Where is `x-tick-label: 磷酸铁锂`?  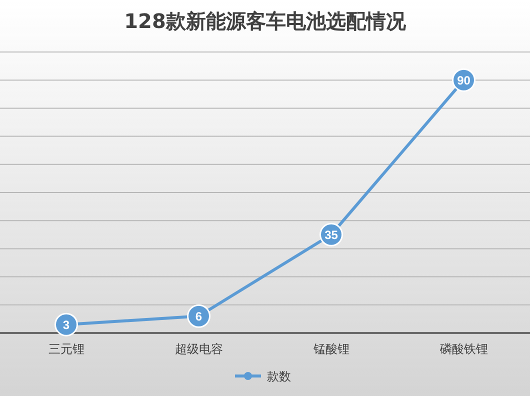 x-tick-label: 磷酸铁锂 is located at coordinates (463, 349).